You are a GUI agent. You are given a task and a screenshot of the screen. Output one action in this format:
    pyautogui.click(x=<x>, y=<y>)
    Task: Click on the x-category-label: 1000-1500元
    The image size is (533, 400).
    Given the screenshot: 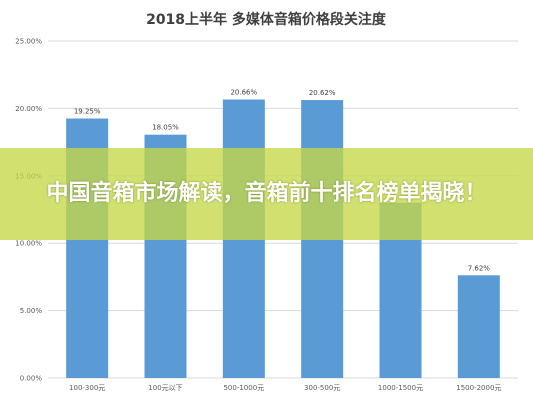 What is the action you would take?
    pyautogui.click(x=400, y=388)
    